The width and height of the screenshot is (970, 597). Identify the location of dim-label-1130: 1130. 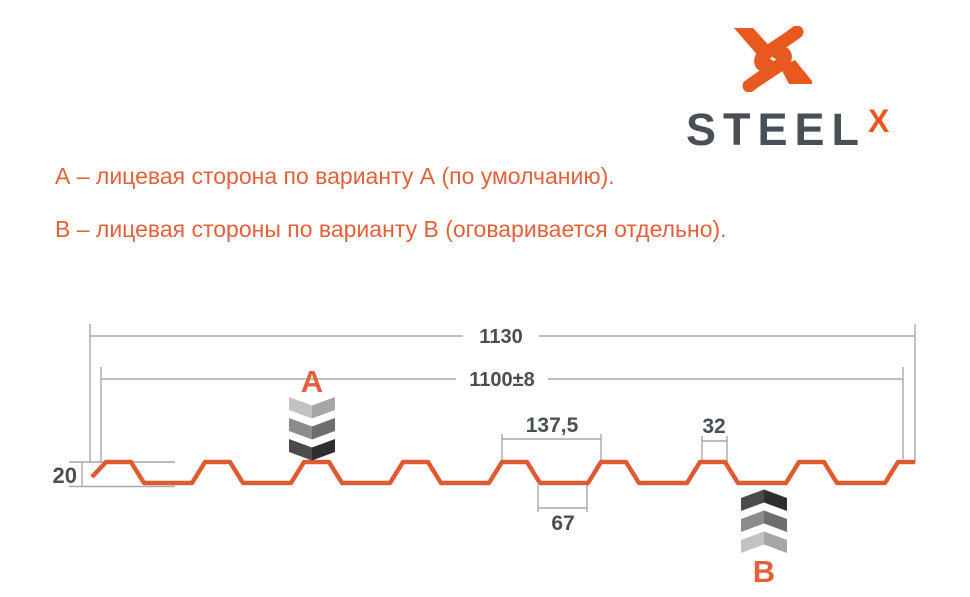
(500, 337).